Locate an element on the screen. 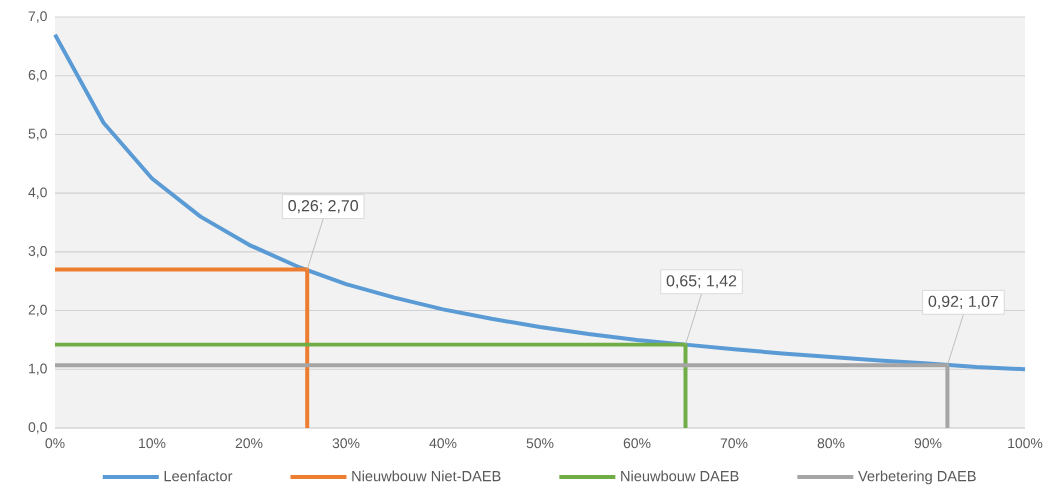 Image resolution: width=1053 pixels, height=504 pixels. x-tick-label: 100% is located at coordinates (1025, 443).